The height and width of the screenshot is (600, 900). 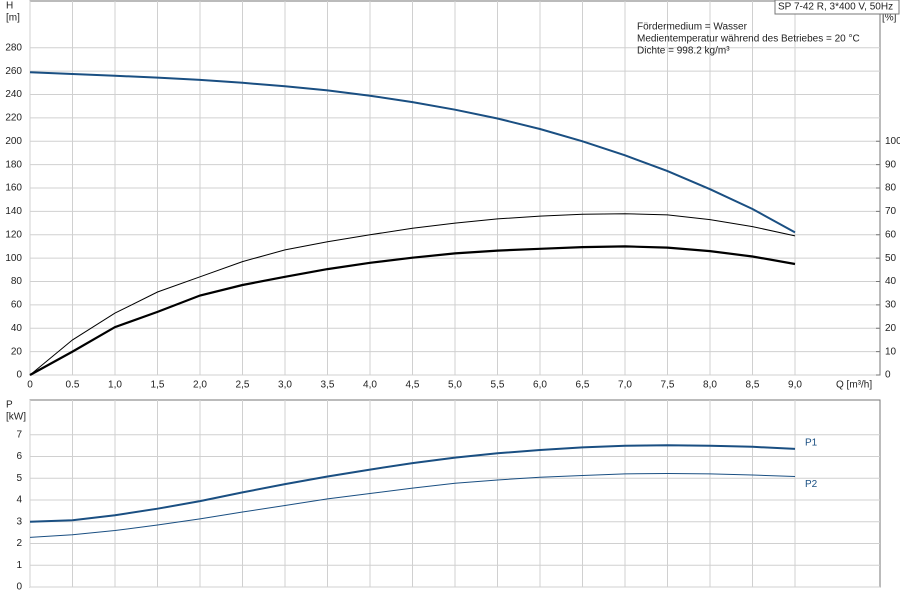 I want to click on y-tick-label: 80, so click(x=17, y=281).